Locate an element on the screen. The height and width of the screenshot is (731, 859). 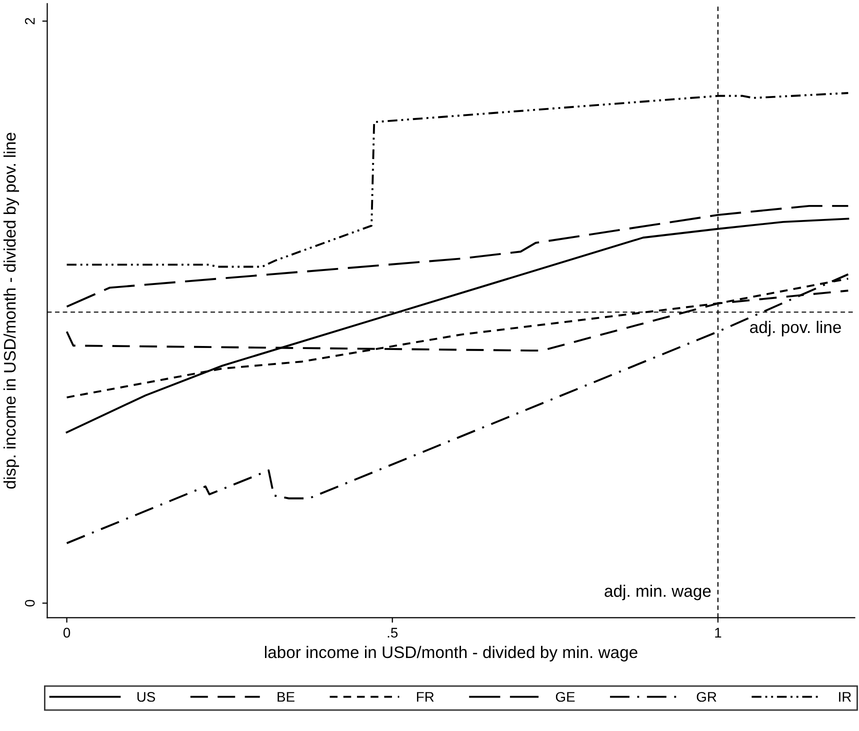
x-tick-label: 0 is located at coordinates (66, 633).